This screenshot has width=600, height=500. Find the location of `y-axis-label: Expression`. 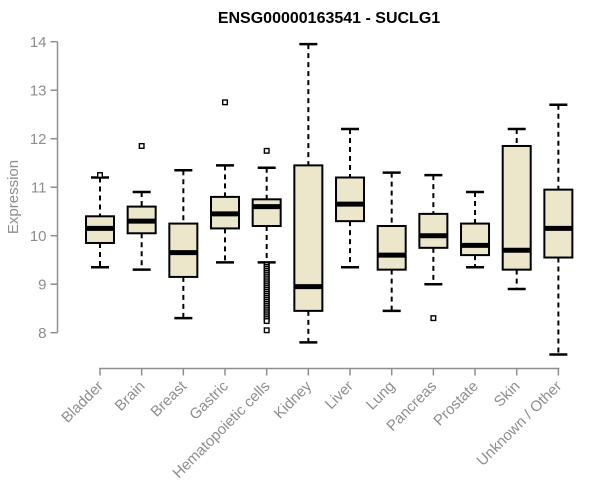

y-axis-label: Expression is located at coordinates (13, 197).